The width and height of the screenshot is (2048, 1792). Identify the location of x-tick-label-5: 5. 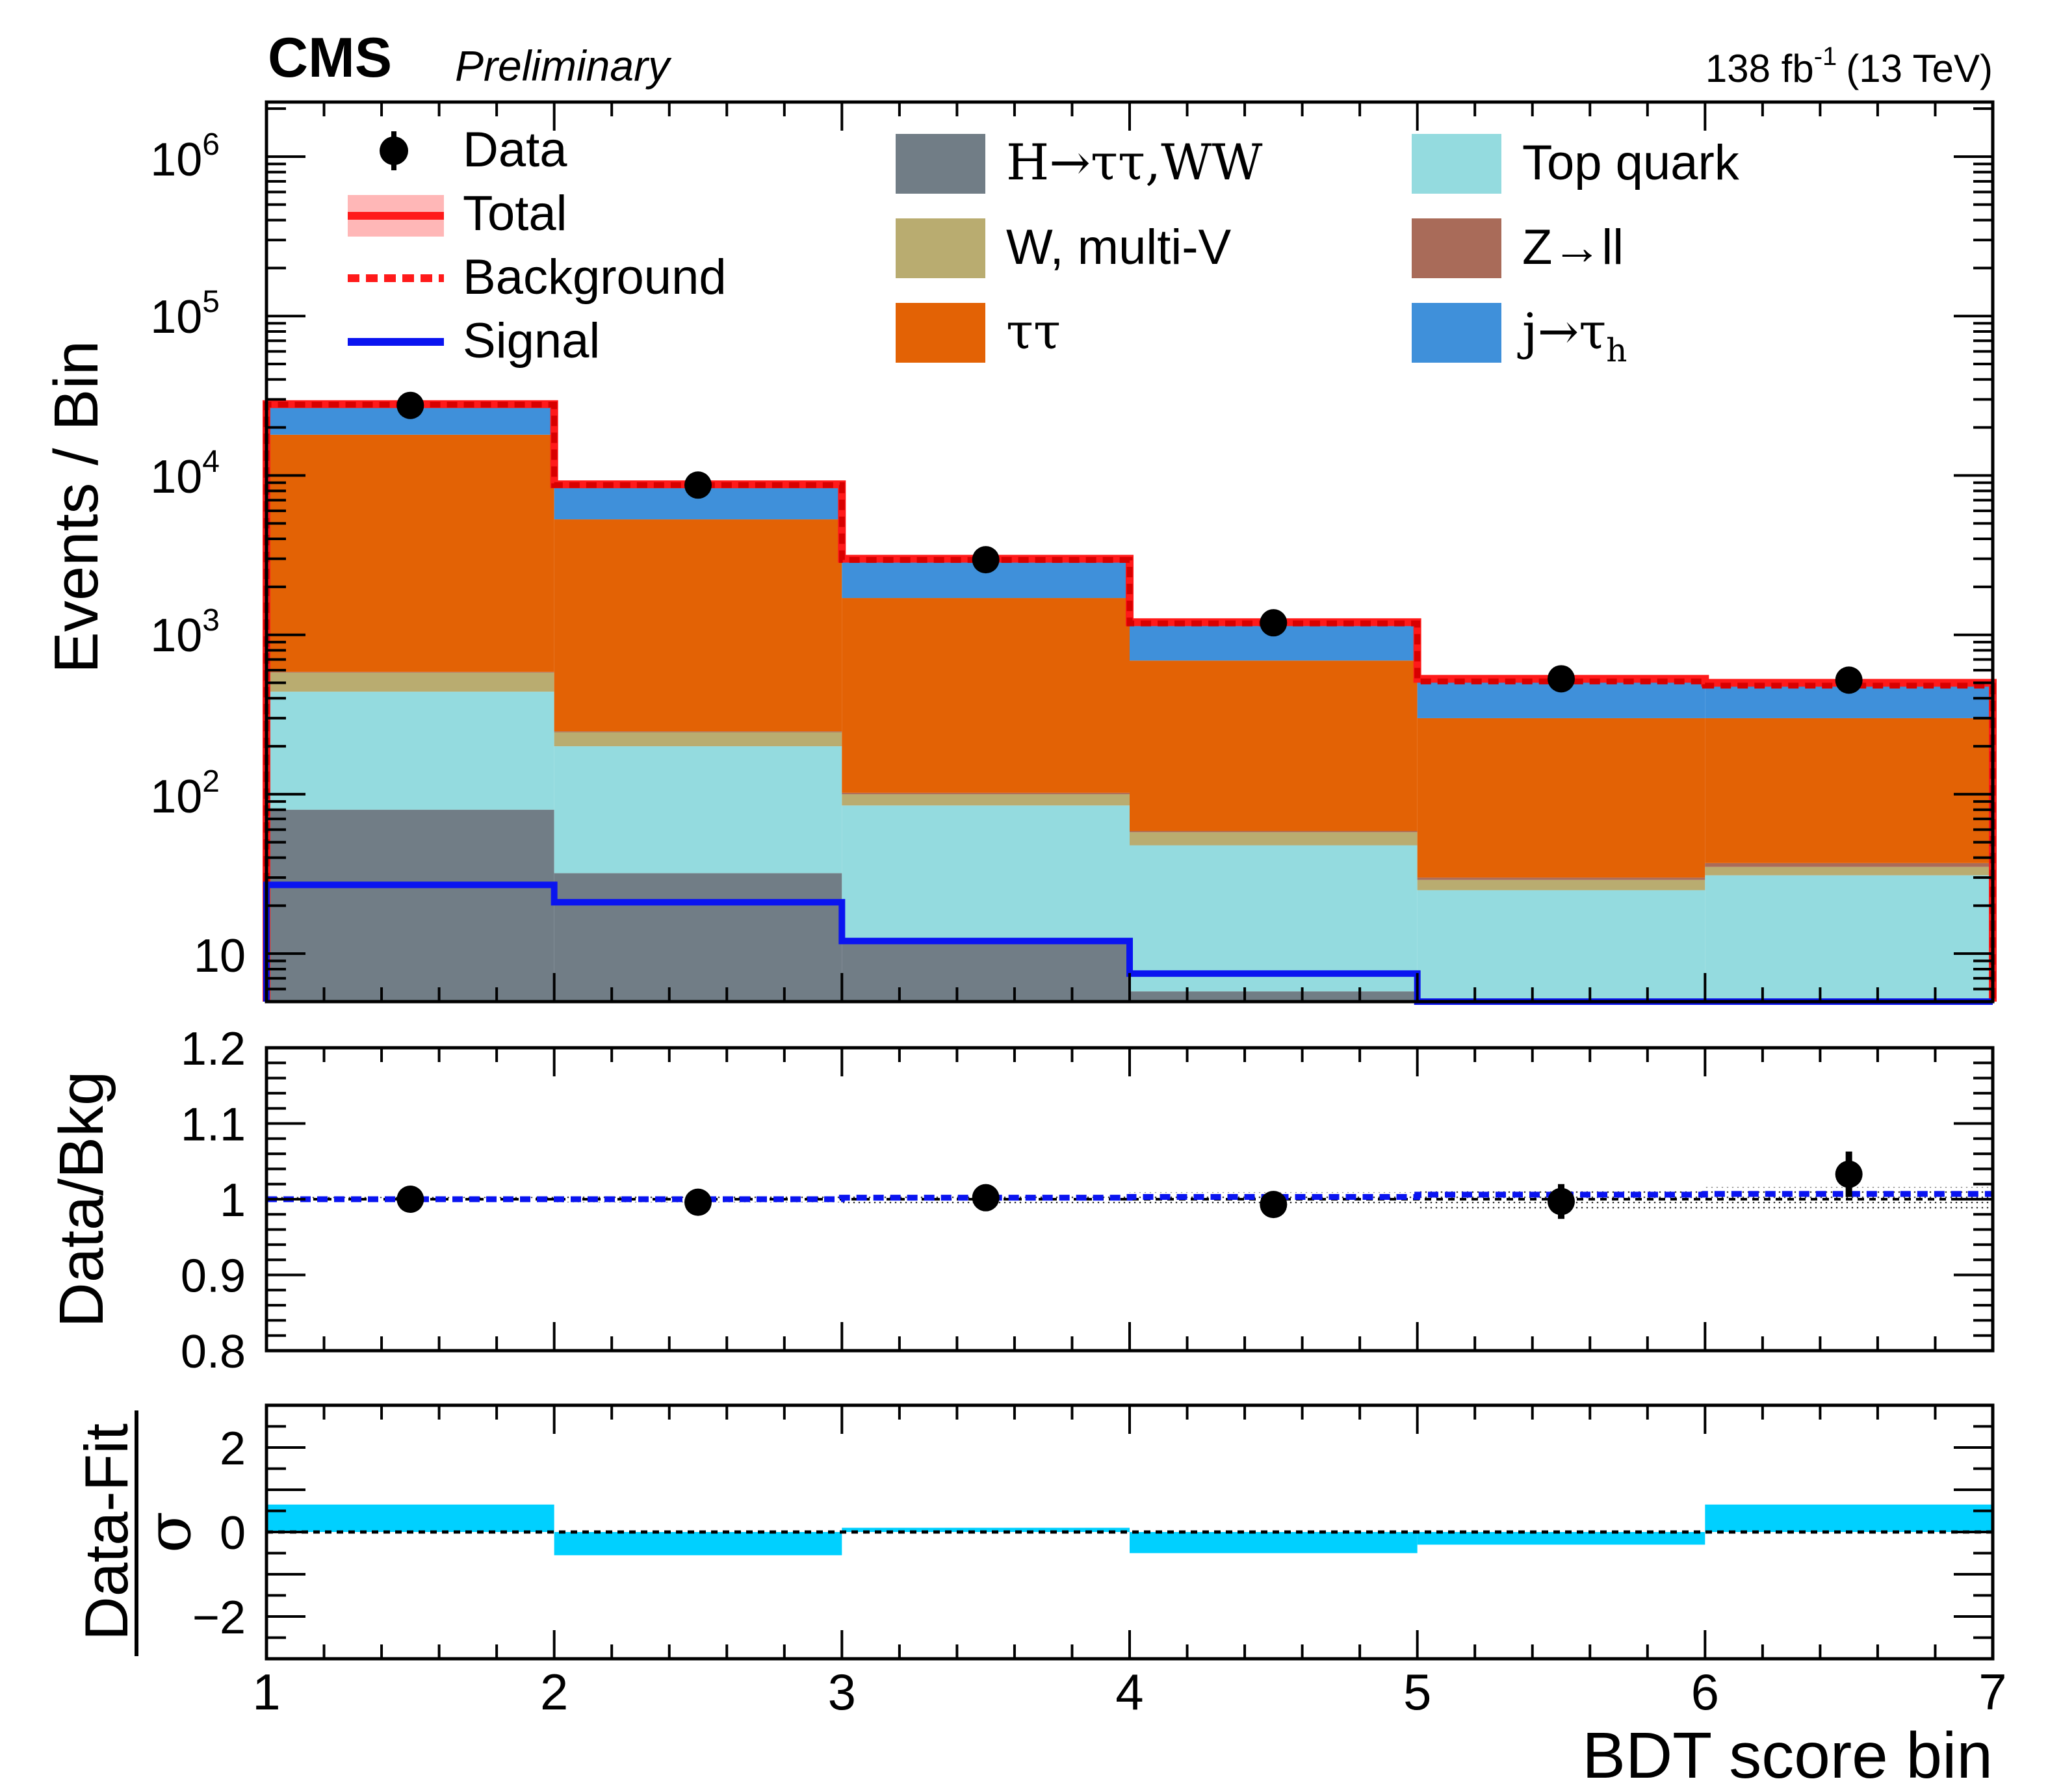
(1417, 1692).